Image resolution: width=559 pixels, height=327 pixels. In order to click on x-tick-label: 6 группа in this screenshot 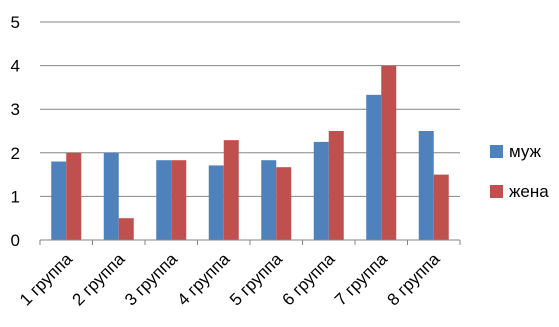, I will do `click(308, 279)`.